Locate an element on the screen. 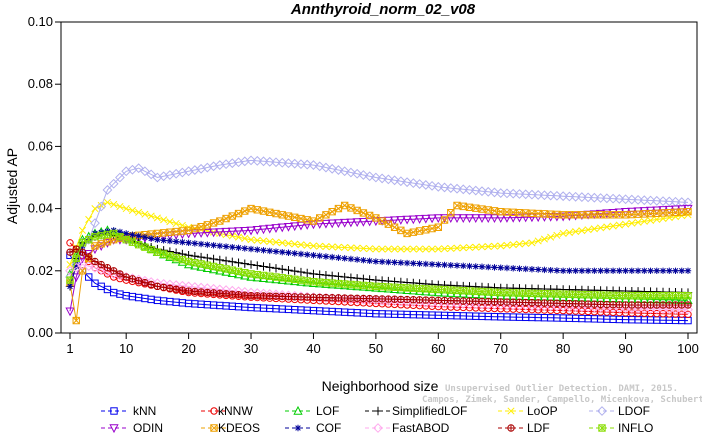  legend-label: LDF is located at coordinates (538, 427).